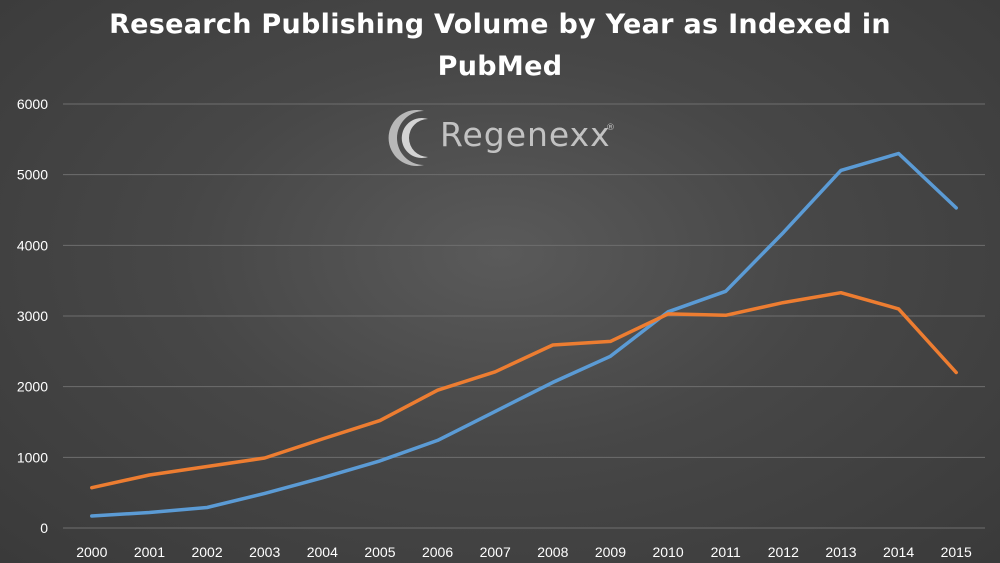 This screenshot has height=563, width=1000. Describe the element at coordinates (32, 316) in the screenshot. I see `y-tick-label: 3000` at that location.